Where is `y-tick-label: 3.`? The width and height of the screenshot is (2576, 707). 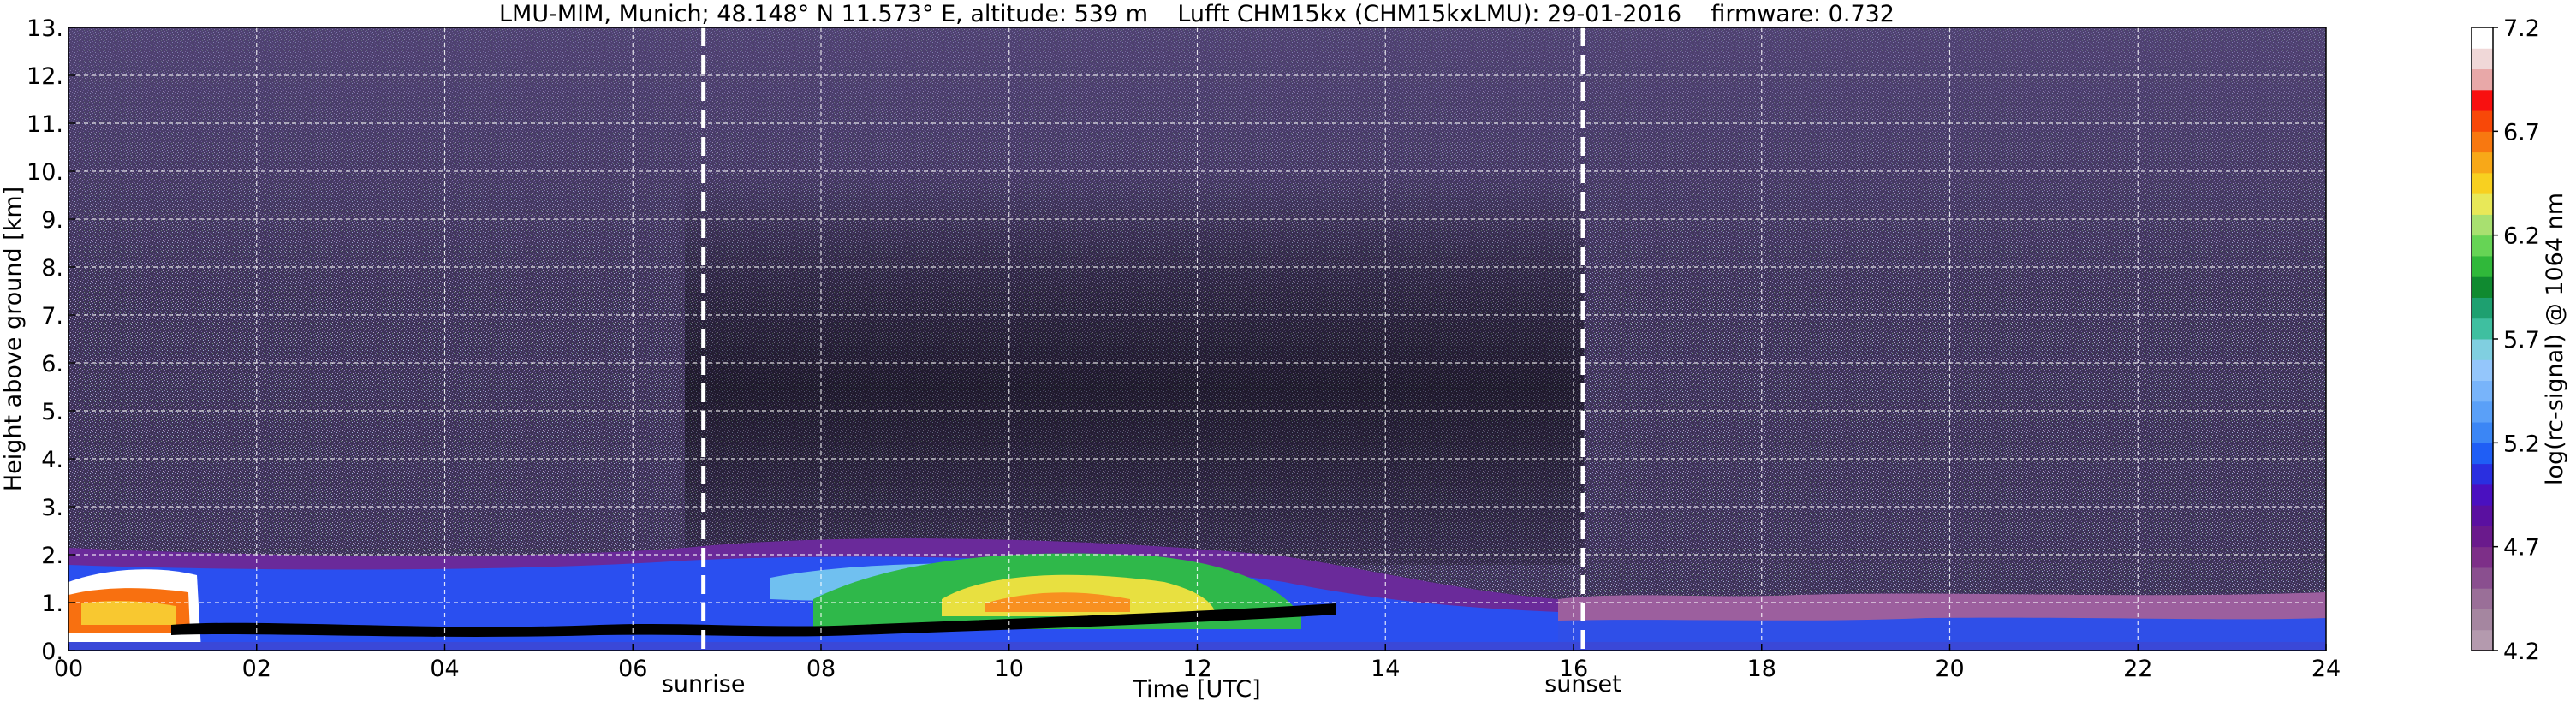
y-tick-label: 3. is located at coordinates (52, 508).